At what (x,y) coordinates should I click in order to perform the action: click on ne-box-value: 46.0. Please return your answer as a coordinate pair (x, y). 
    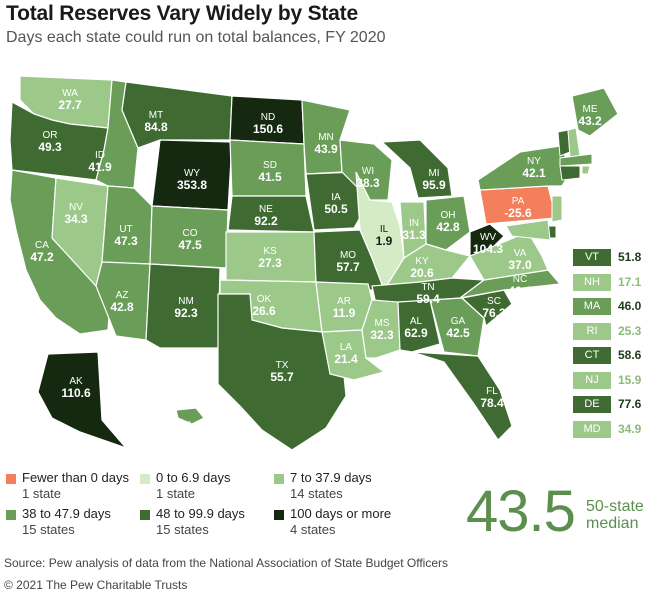
    Looking at the image, I should click on (630, 306).